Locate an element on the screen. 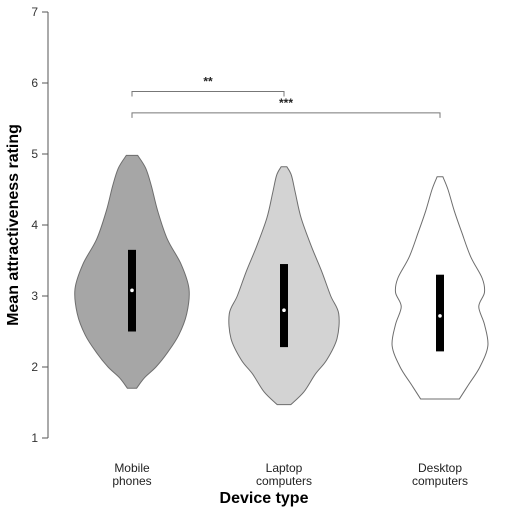 The height and width of the screenshot is (516, 510). y-tick-label: 5 is located at coordinates (34, 154).